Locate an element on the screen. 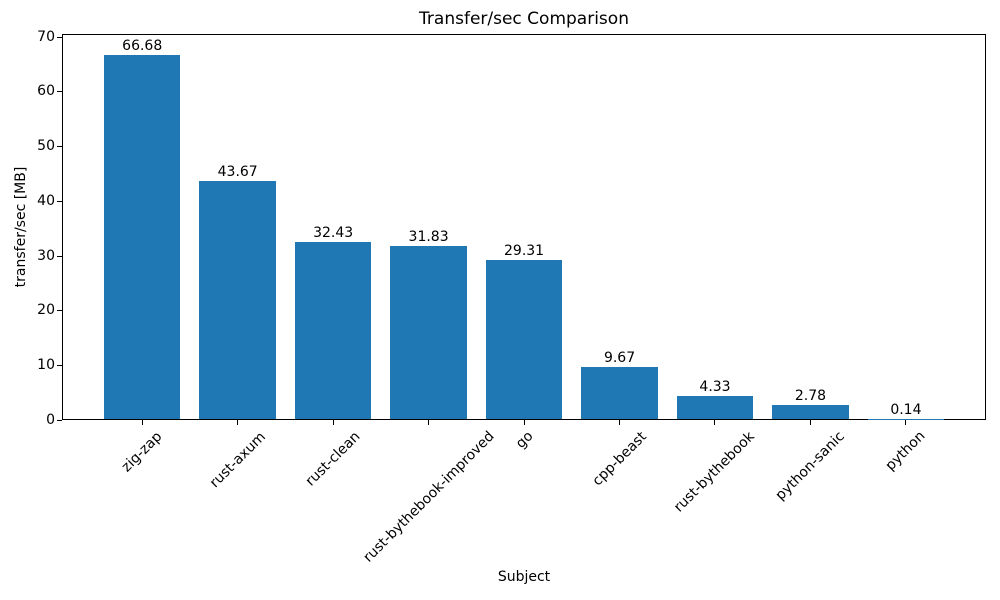 This screenshot has height=600, width=1000. y-tick-label: 40 is located at coordinates (46, 201).